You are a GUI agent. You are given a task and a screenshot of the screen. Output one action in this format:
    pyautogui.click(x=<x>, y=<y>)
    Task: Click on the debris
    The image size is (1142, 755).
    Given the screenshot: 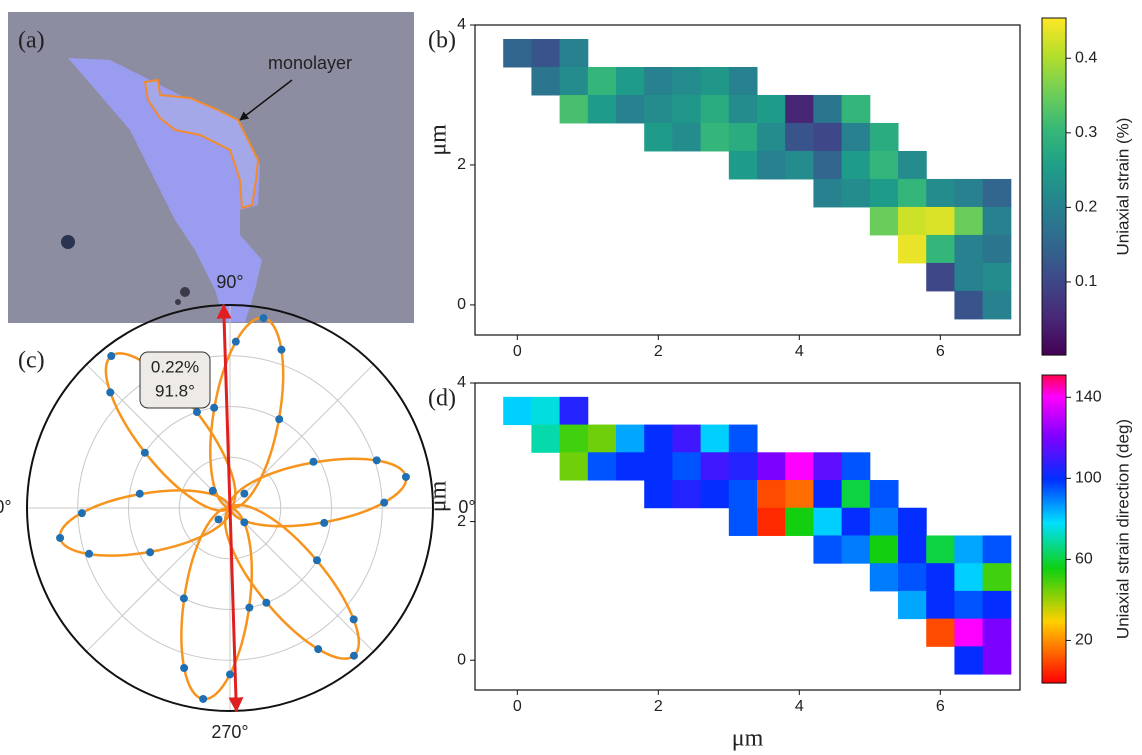 What is the action you would take?
    pyautogui.click(x=185, y=292)
    